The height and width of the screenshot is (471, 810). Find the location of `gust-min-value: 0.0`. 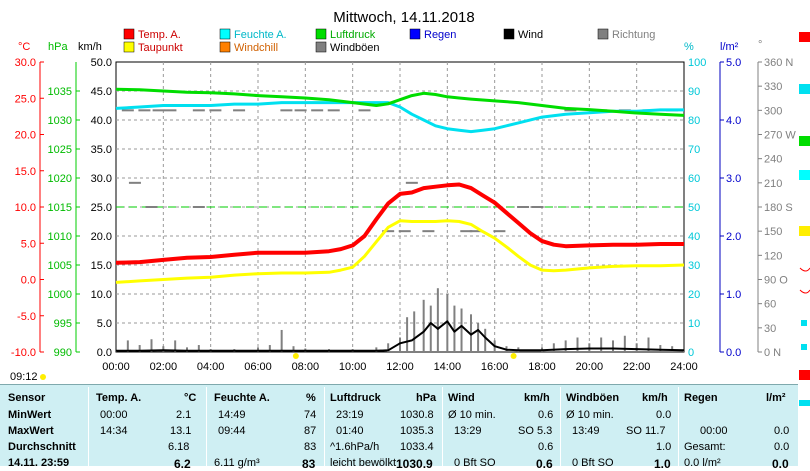

gust-min-value: 0.0 is located at coordinates (664, 415).